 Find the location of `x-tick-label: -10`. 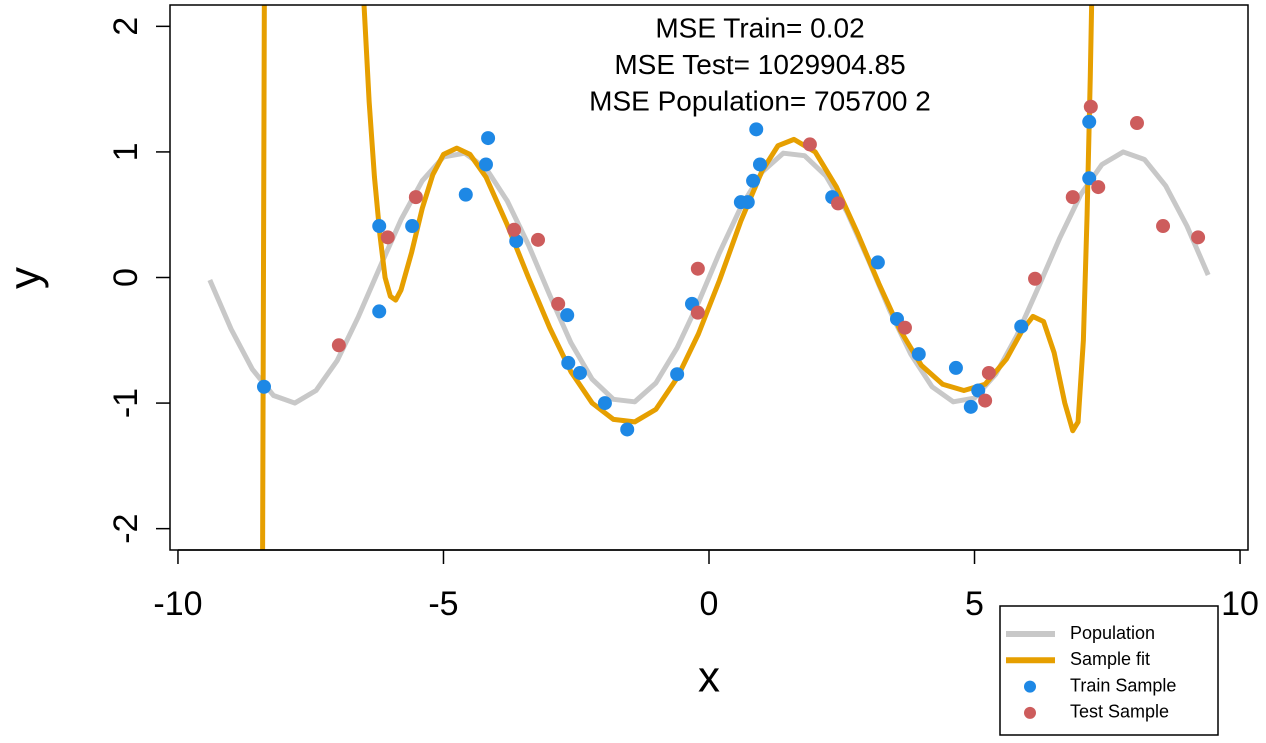

x-tick-label: -10 is located at coordinates (177, 604).